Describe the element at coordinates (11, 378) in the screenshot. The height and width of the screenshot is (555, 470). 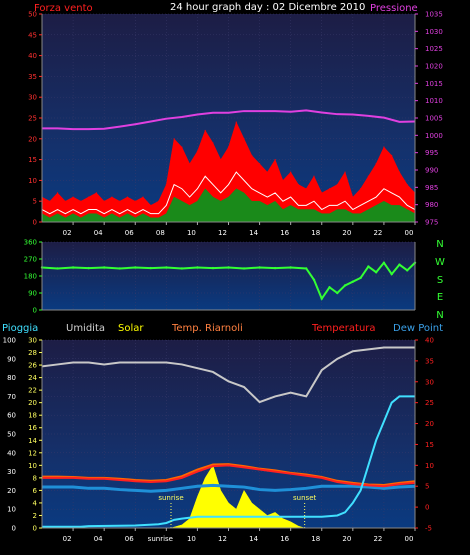
I see `rain-tick-label: 80` at that location.